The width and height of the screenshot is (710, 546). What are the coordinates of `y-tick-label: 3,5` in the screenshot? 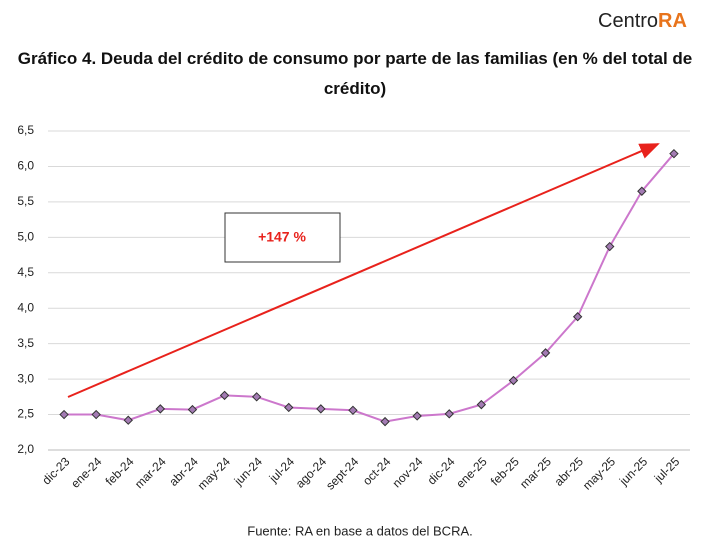 It's located at (25, 343).